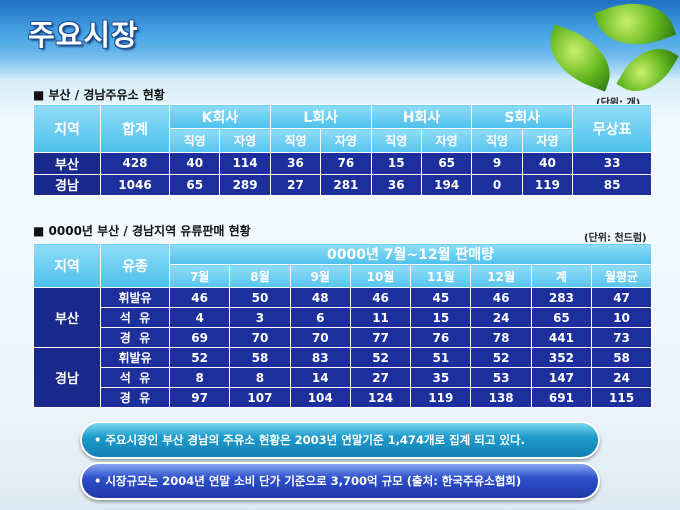 This screenshot has height=510, width=680. What do you see at coordinates (618, 103) in the screenshot?
I see `table1-unit: (단위: 개)` at bounding box center [618, 103].